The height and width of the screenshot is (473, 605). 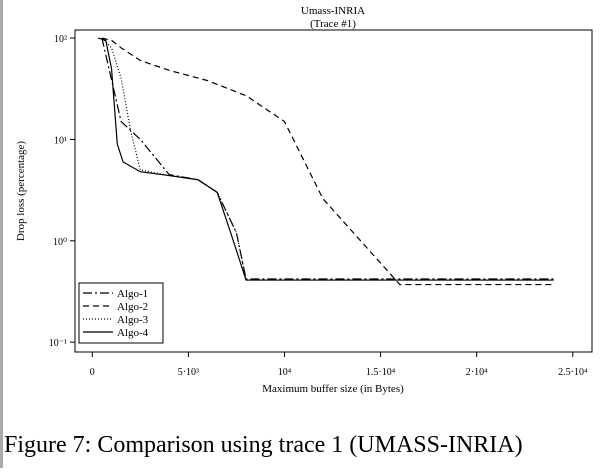 What do you see at coordinates (188, 372) in the screenshot?
I see `x-tick-label: 5·10³` at bounding box center [188, 372].